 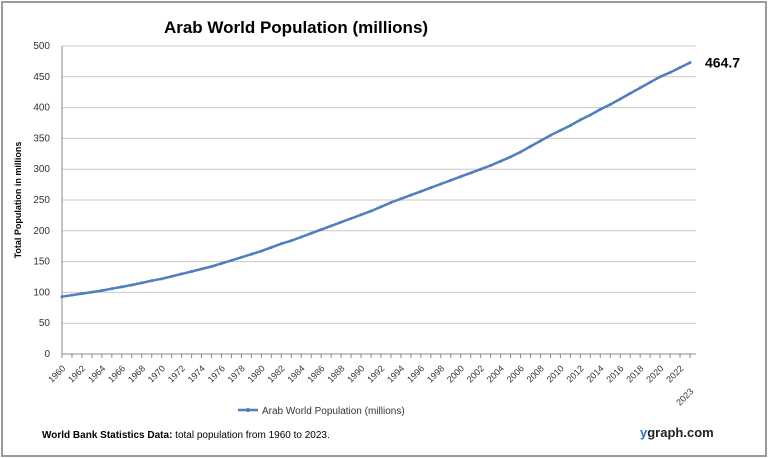 What do you see at coordinates (275, 373) in the screenshot?
I see `x-tick-label: 1982` at bounding box center [275, 373].